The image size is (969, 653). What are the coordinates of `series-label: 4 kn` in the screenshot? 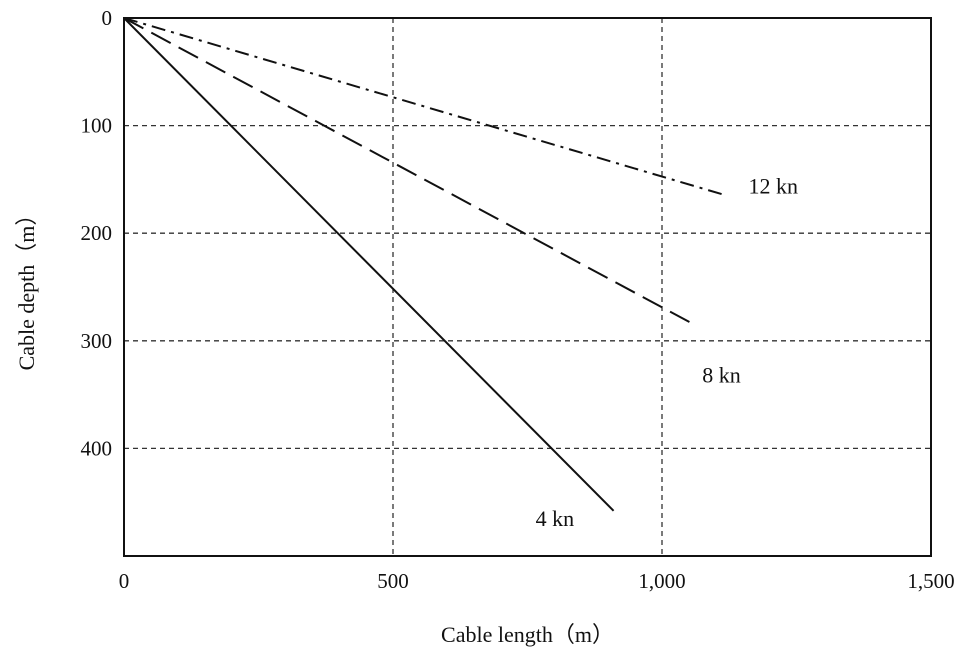 It's located at (555, 518).